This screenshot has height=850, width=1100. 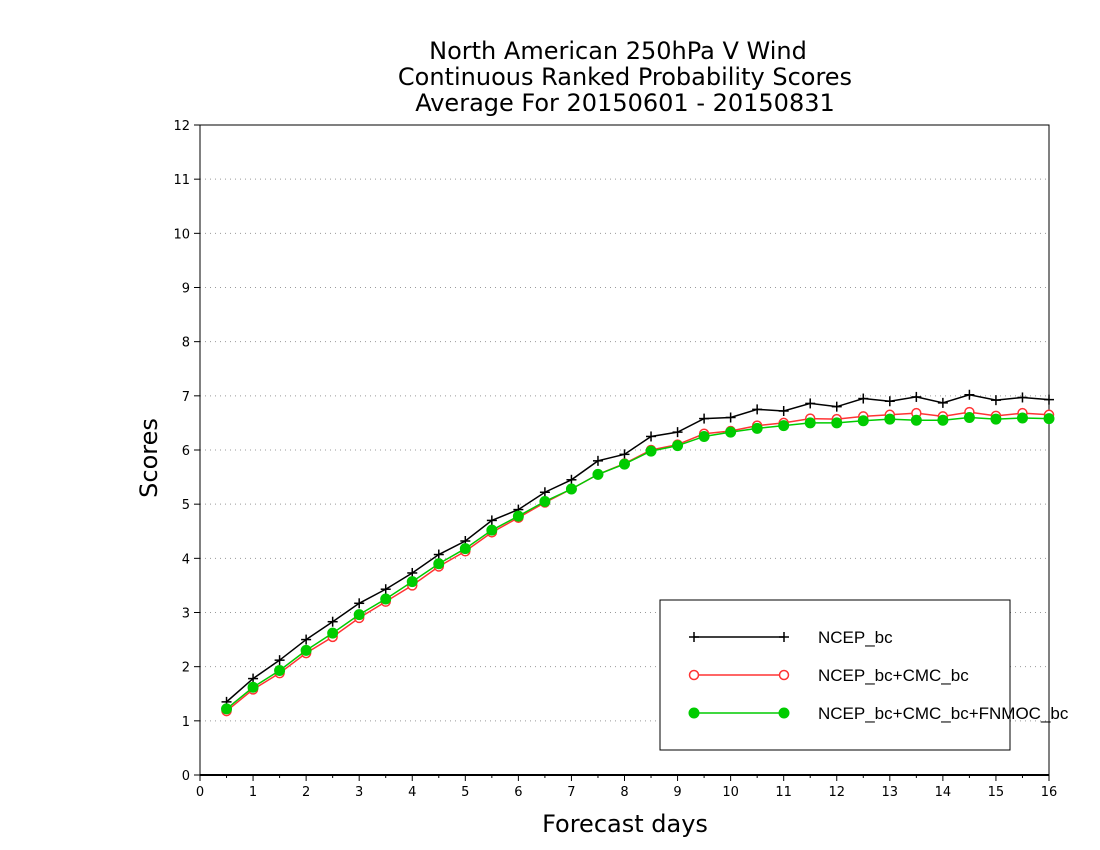 I want to click on y-tick-label-7: 7, so click(x=186, y=397).